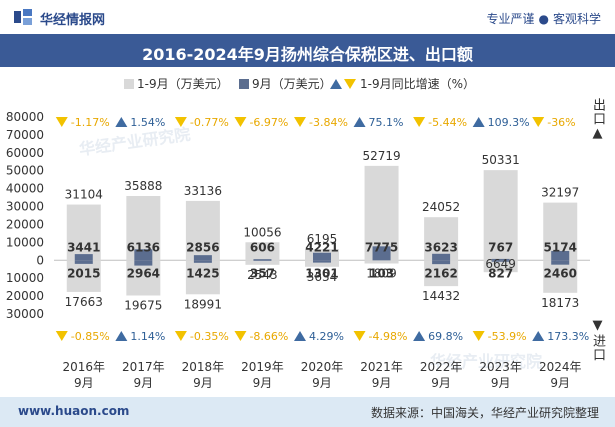  Describe the element at coordinates (597, 112) in the screenshot. I see `export-label-text: 出口` at that location.